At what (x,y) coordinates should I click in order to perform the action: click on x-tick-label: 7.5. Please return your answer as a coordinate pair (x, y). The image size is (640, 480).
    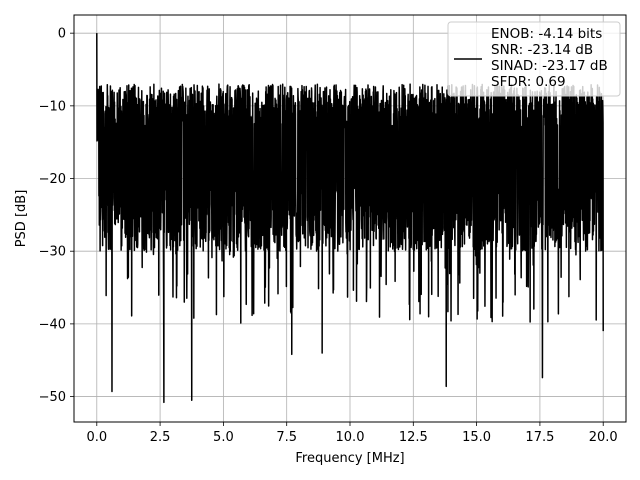
    Looking at the image, I should click on (286, 437).